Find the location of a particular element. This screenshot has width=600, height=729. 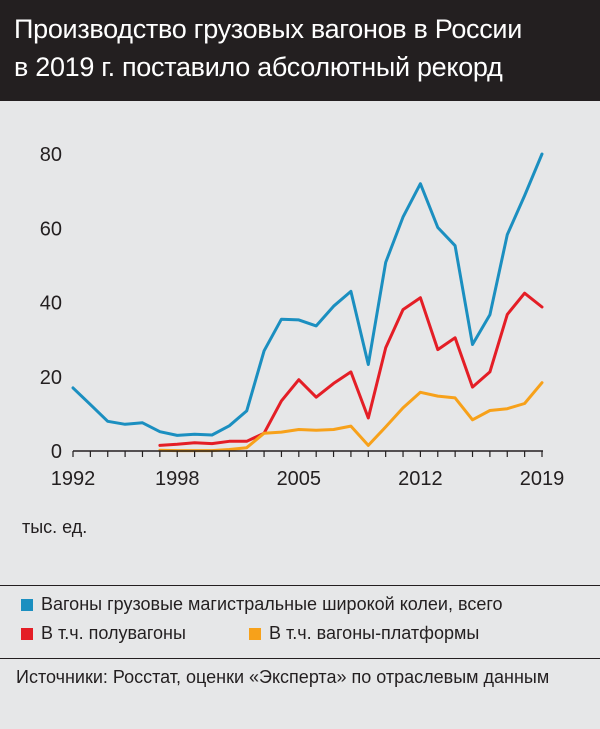

y-axis-labels: 0 20 40 60 80 is located at coordinates (51, 303).